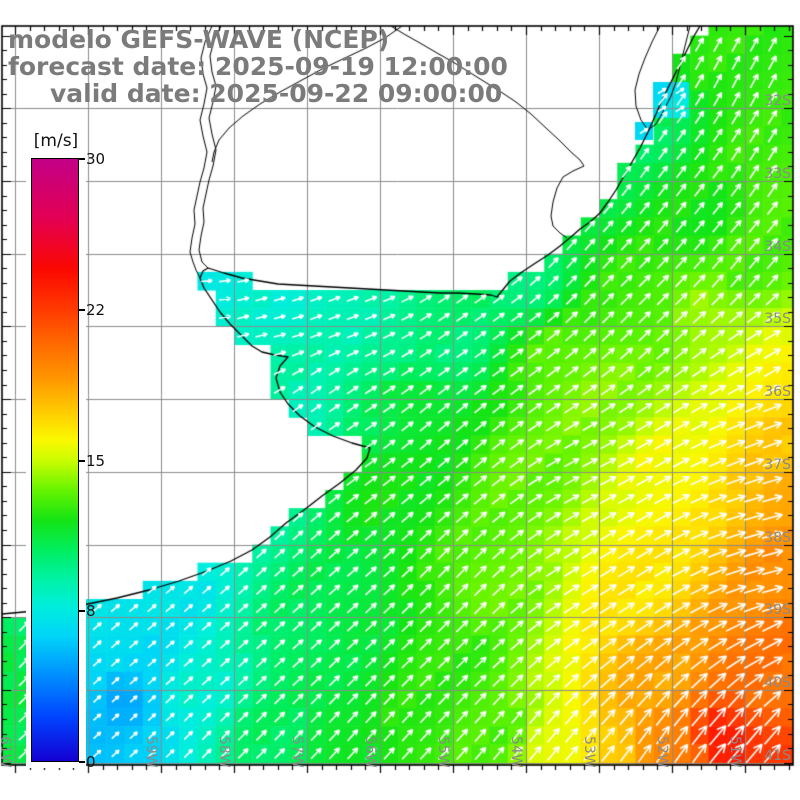 The width and height of the screenshot is (800, 800). I want to click on lon-label-59W: 59W, so click(151, 752).